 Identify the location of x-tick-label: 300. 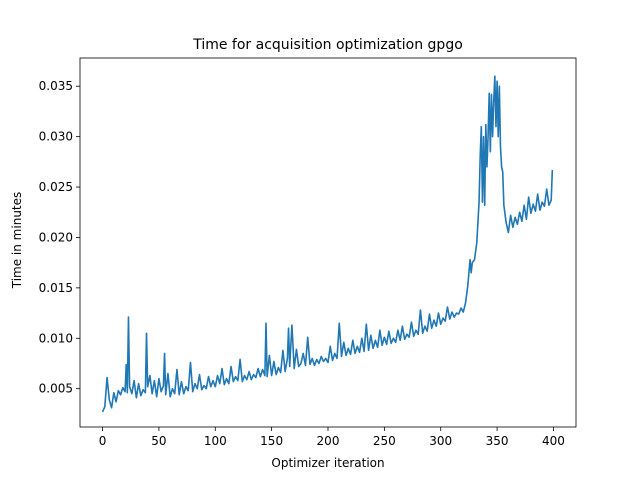
(440, 441).